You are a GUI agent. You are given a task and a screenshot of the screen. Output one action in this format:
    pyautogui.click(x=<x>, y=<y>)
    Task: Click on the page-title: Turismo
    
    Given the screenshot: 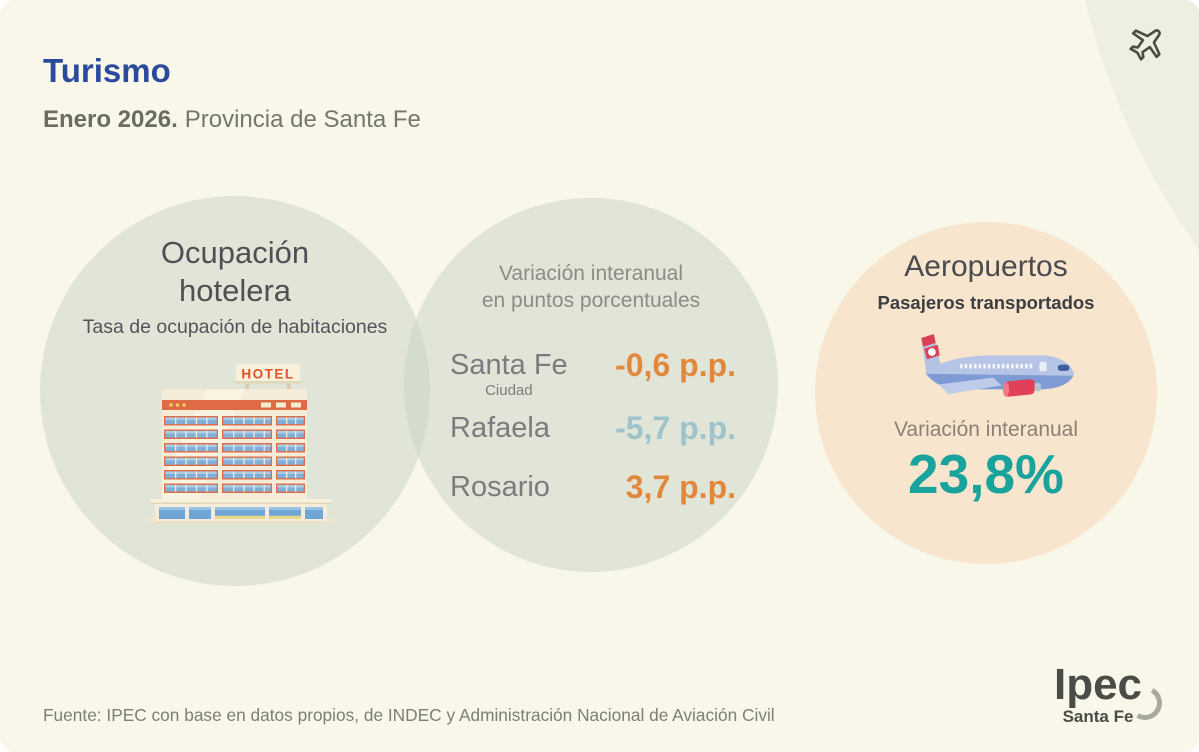 What is the action you would take?
    pyautogui.click(x=107, y=70)
    